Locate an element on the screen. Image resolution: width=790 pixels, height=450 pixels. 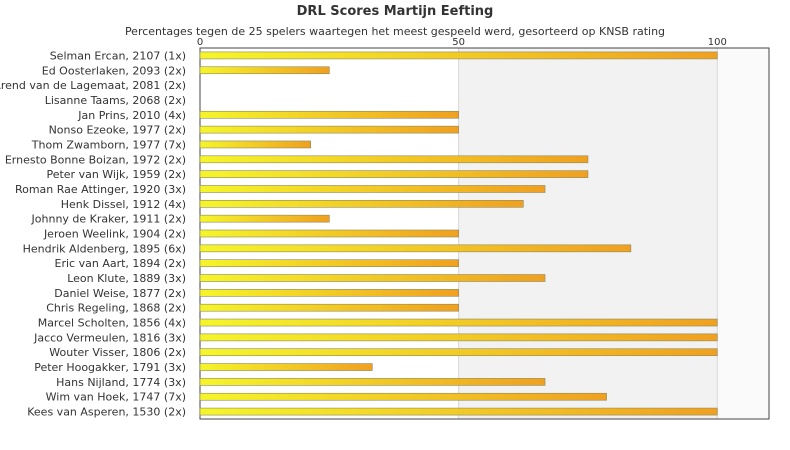
category-label: Thom Zwamborn, 1977 (7x) is located at coordinates (108, 144).